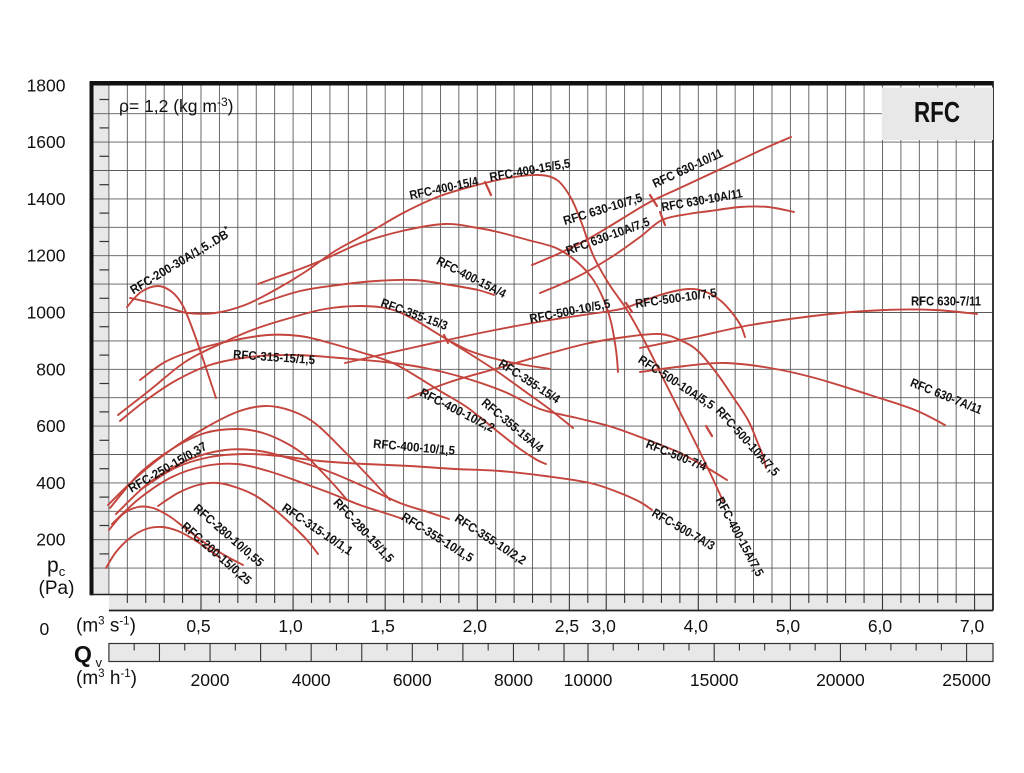 The height and width of the screenshot is (773, 1024). I want to click on svg-text: 5,0, so click(788, 626).